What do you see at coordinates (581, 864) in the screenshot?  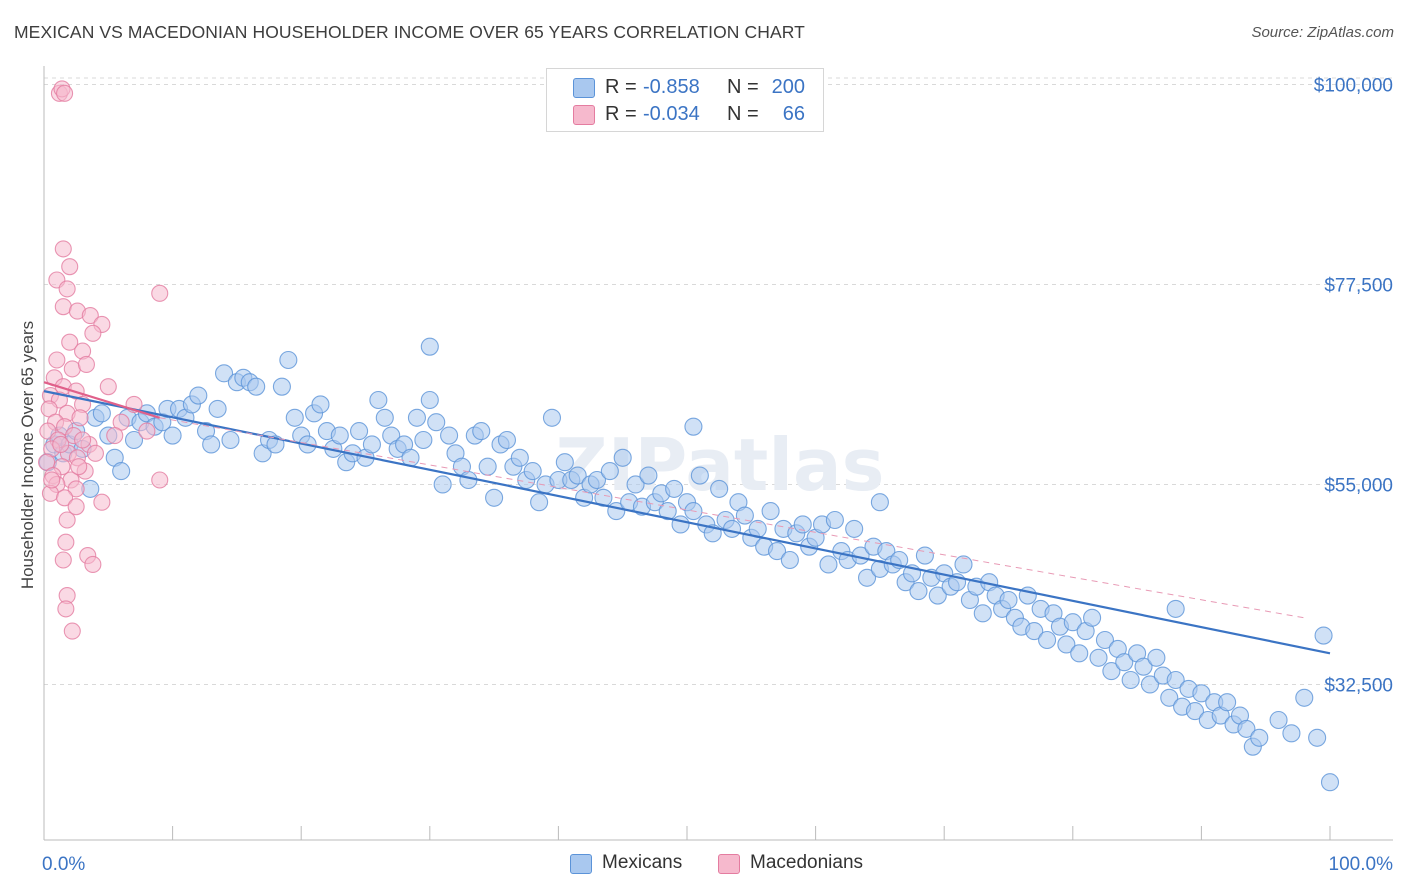 I see `bottom-legend-swatch-mexicans` at bounding box center [581, 864].